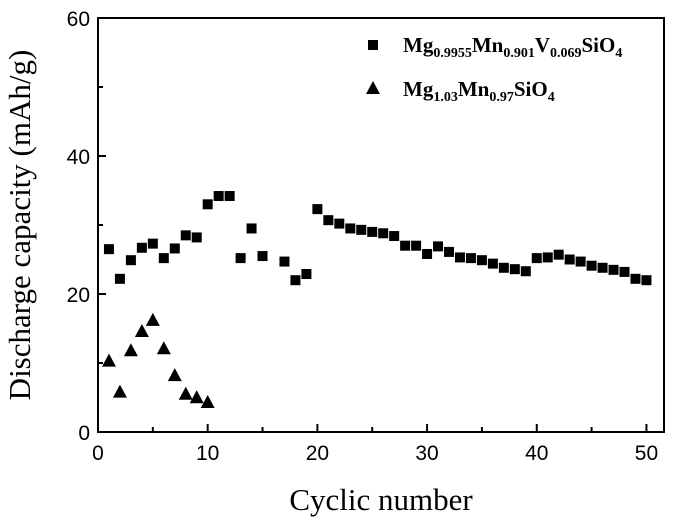 The height and width of the screenshot is (525, 678). I want to click on x-tick-label: 20, so click(317, 453).